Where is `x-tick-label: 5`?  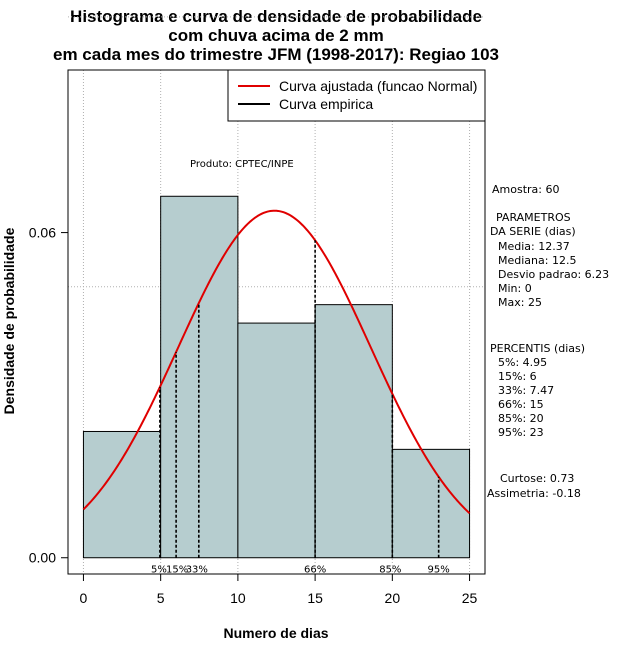
x-tick-label: 5 is located at coordinates (161, 598).